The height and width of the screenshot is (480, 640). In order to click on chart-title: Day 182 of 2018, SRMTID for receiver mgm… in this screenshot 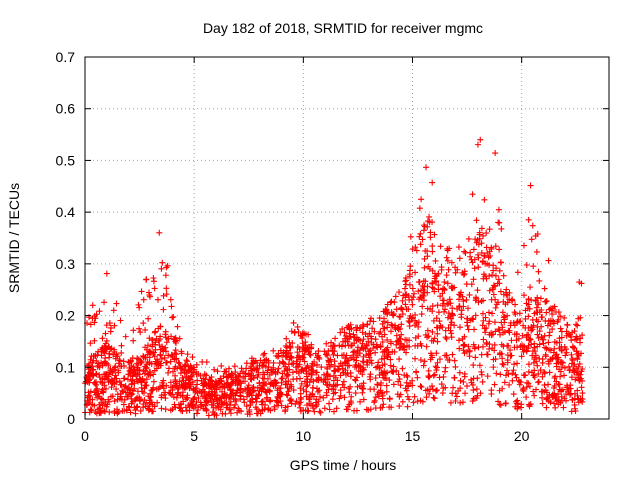, I will do `click(343, 28)`.